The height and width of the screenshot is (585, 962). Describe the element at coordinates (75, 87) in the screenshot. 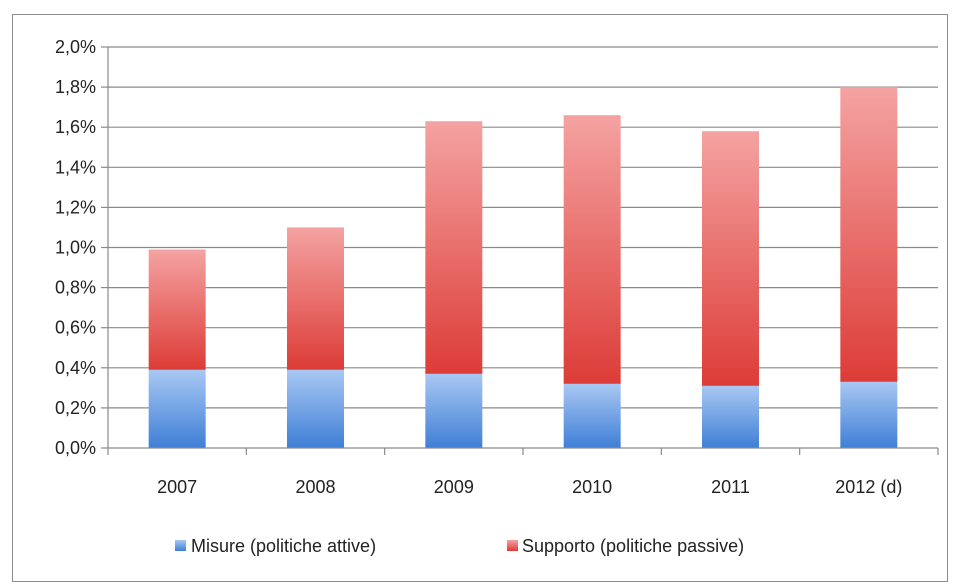

I see `y-tick-label: 1,8%` at that location.